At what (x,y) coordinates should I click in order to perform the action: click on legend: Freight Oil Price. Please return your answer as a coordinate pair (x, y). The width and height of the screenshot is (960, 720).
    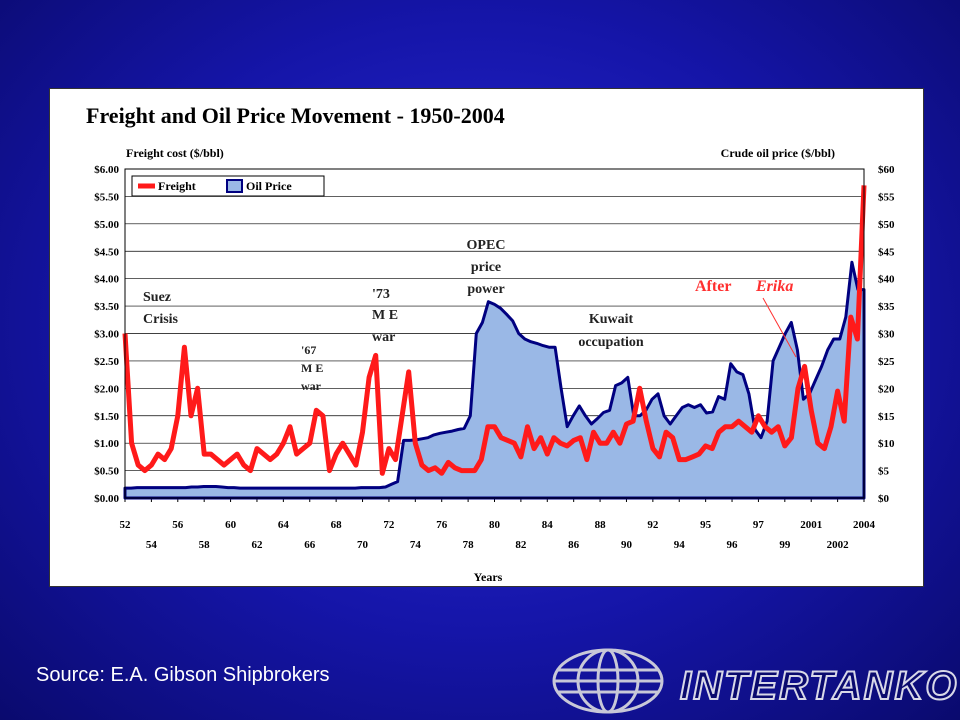
    Looking at the image, I should click on (228, 186).